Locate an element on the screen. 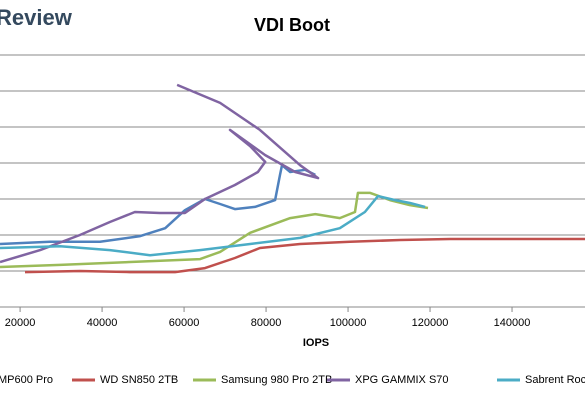 The image size is (585, 406). x-tick-label: 40000 is located at coordinates (102, 323).